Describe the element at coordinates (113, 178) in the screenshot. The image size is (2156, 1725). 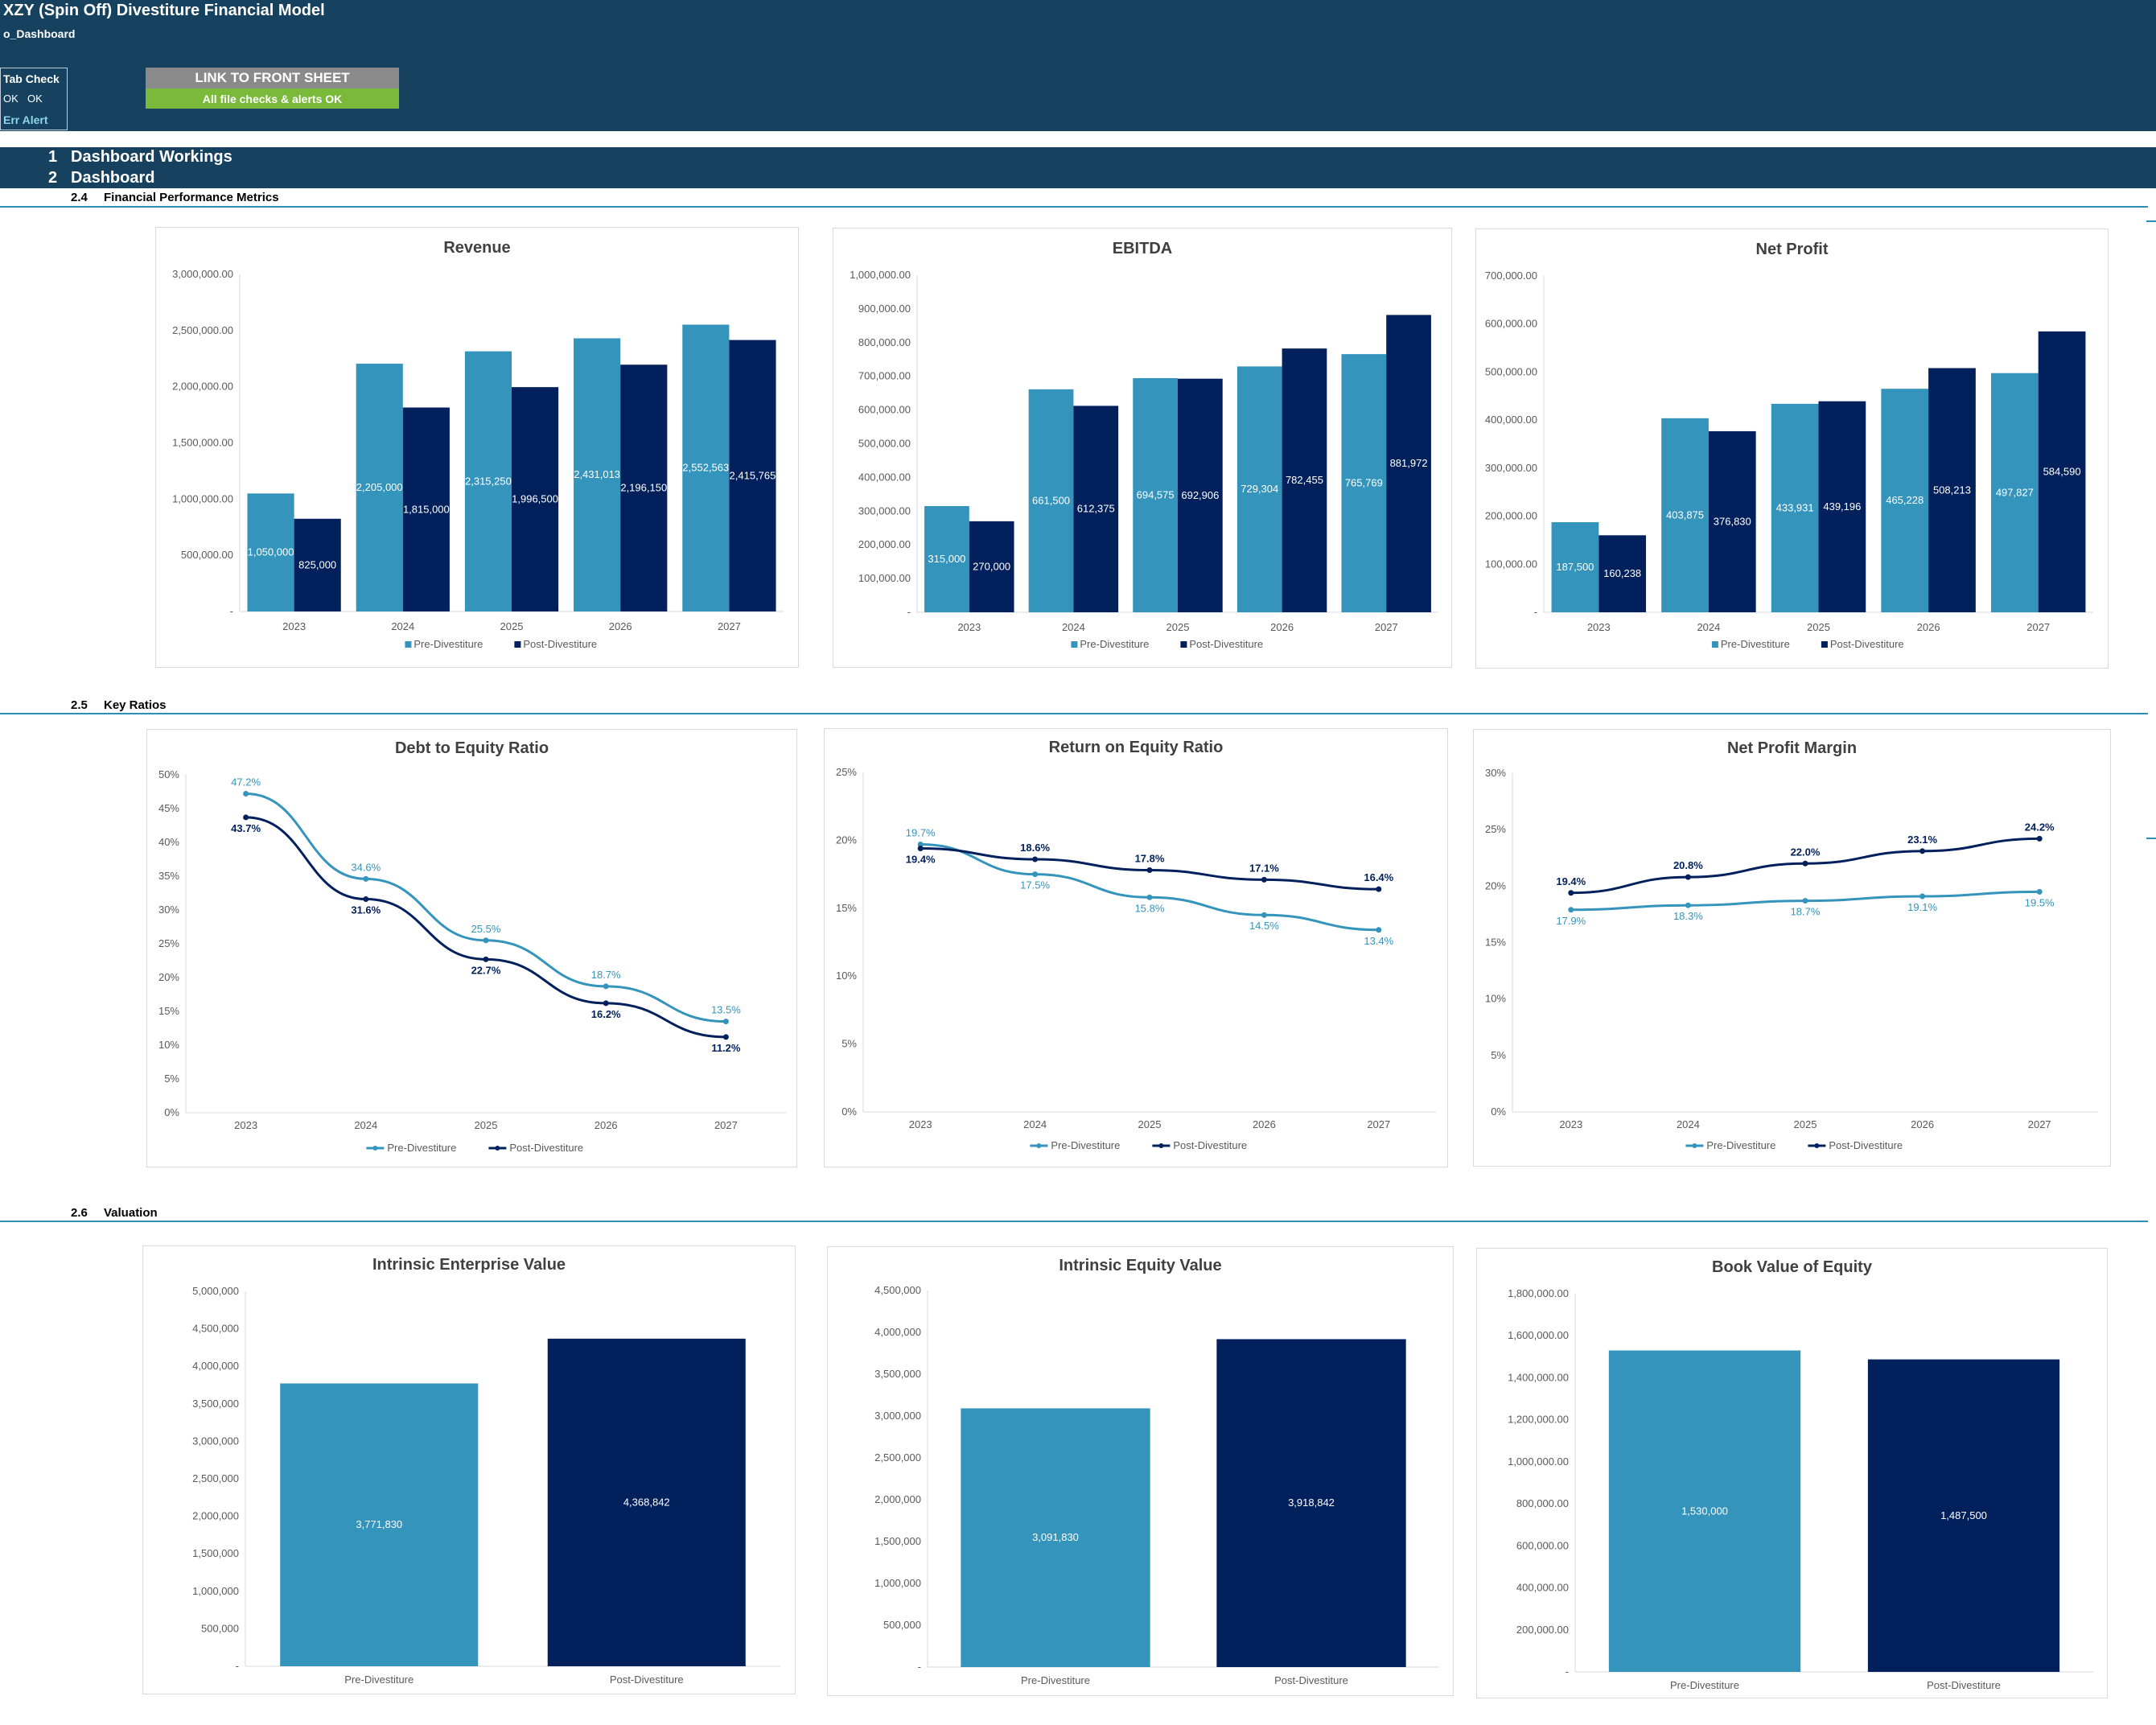
I see `section-label-dashboard: Dashboard` at that location.